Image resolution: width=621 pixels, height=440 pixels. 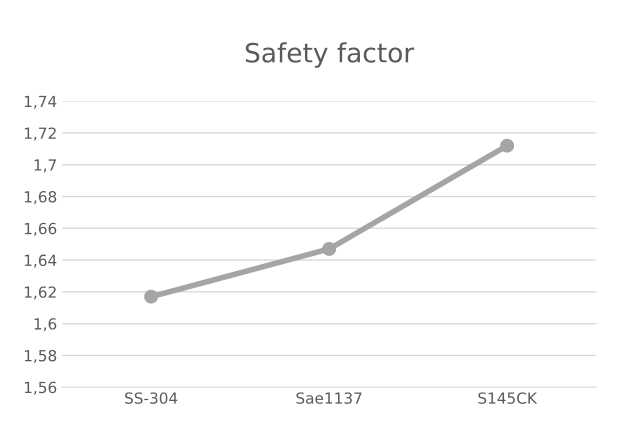 I want to click on y-tick-label: 1,72, so click(x=40, y=134).